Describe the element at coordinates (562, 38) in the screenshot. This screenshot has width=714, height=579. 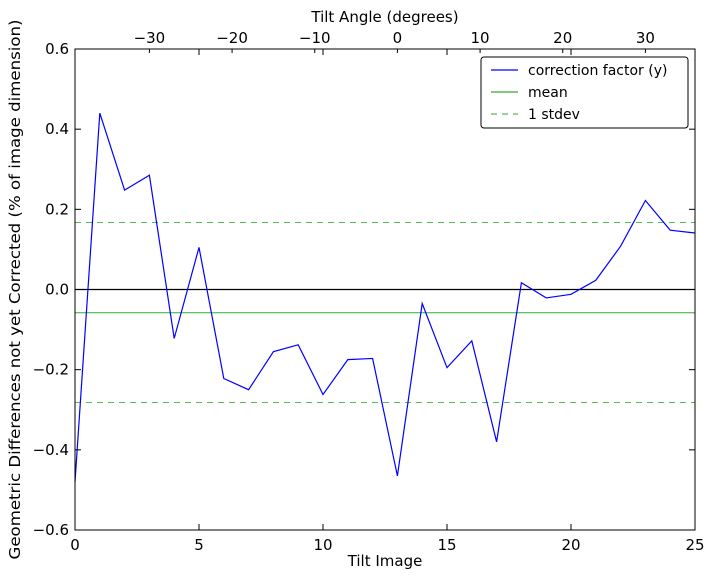
I see `top-tick-label: 20` at that location.